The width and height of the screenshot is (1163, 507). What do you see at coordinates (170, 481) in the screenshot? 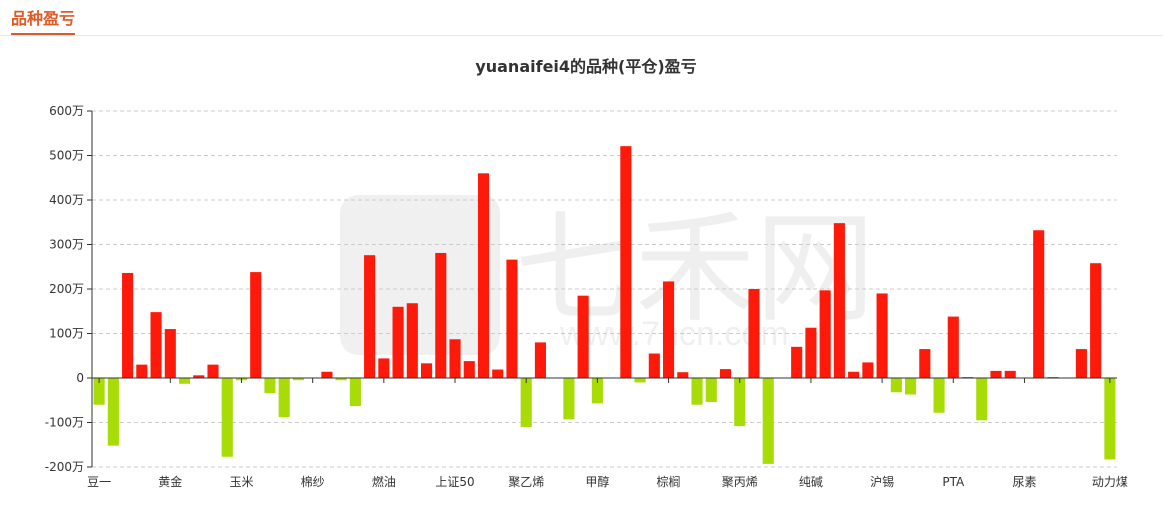
I see `x-tick-label: 黄金` at bounding box center [170, 481].